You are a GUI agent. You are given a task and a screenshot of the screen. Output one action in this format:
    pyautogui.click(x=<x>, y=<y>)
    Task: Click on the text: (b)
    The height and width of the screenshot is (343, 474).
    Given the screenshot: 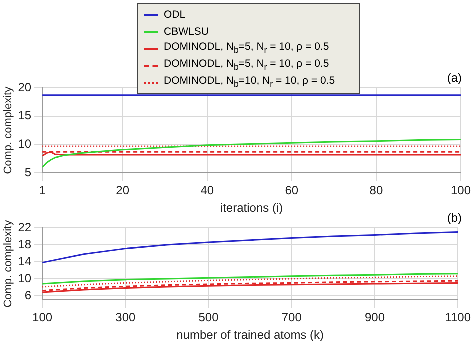 What is the action you would take?
    pyautogui.click(x=454, y=218)
    